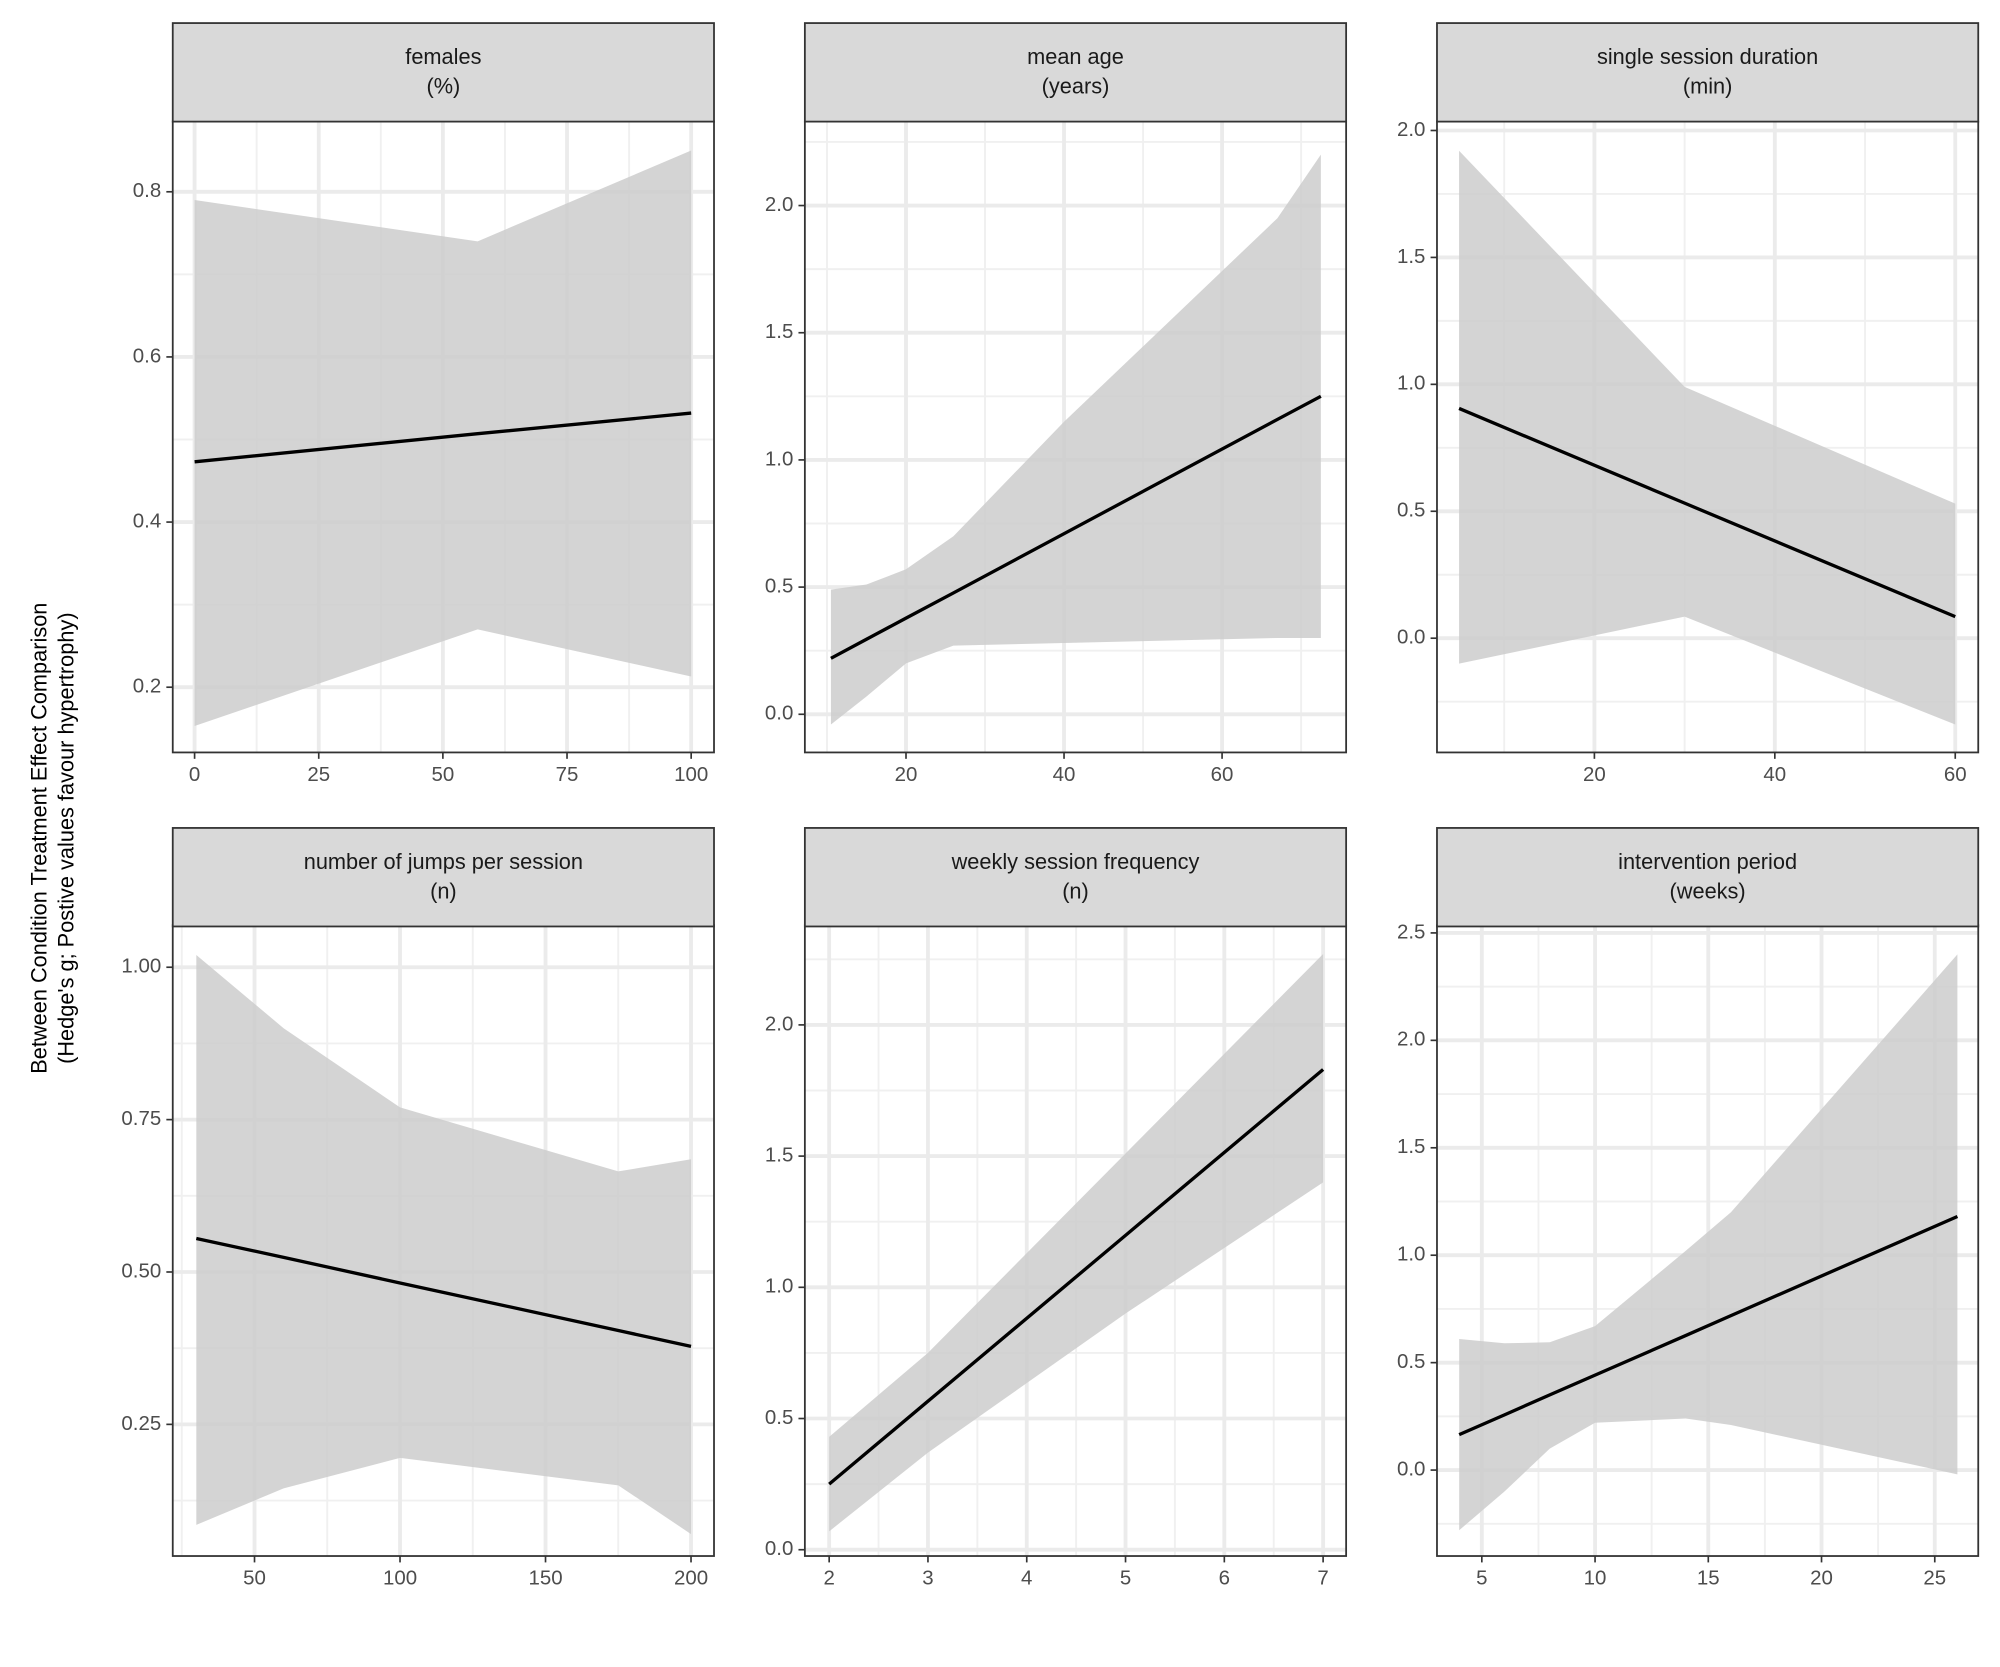 The width and height of the screenshot is (2000, 1667). What do you see at coordinates (1708, 890) in the screenshot?
I see `facet-subtitle: (weeks)` at bounding box center [1708, 890].